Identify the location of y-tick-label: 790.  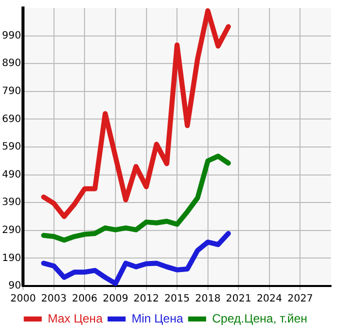
(12, 91).